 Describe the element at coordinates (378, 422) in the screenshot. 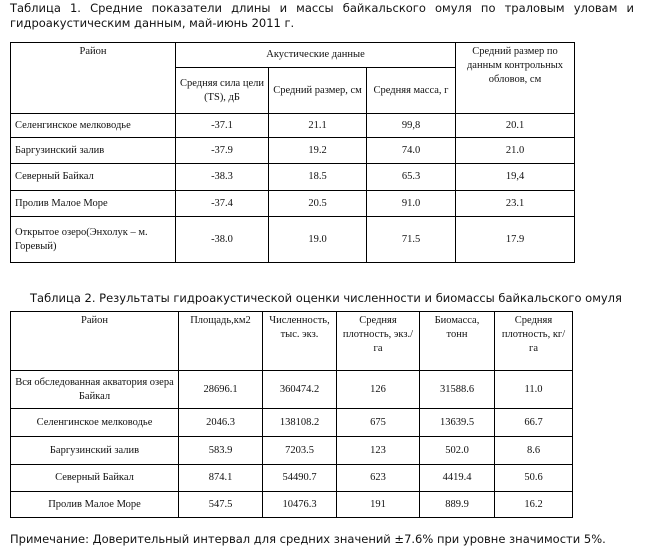

I see `cell: 675` at that location.